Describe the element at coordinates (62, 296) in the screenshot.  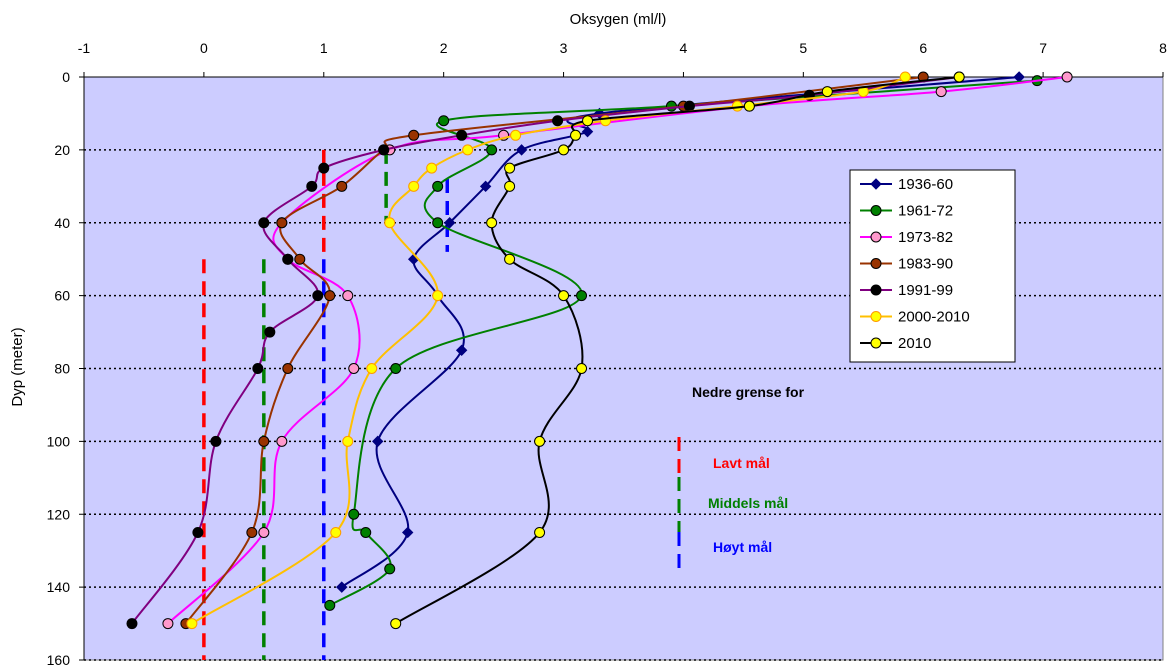
I see `y-tick-label: 60` at that location.